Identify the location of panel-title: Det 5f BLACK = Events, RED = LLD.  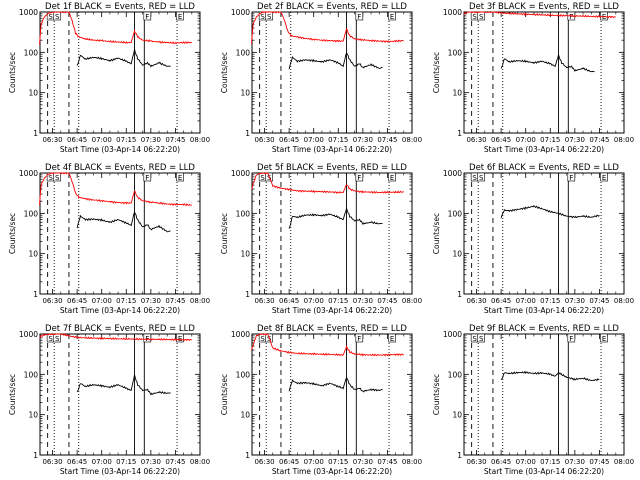
(332, 168).